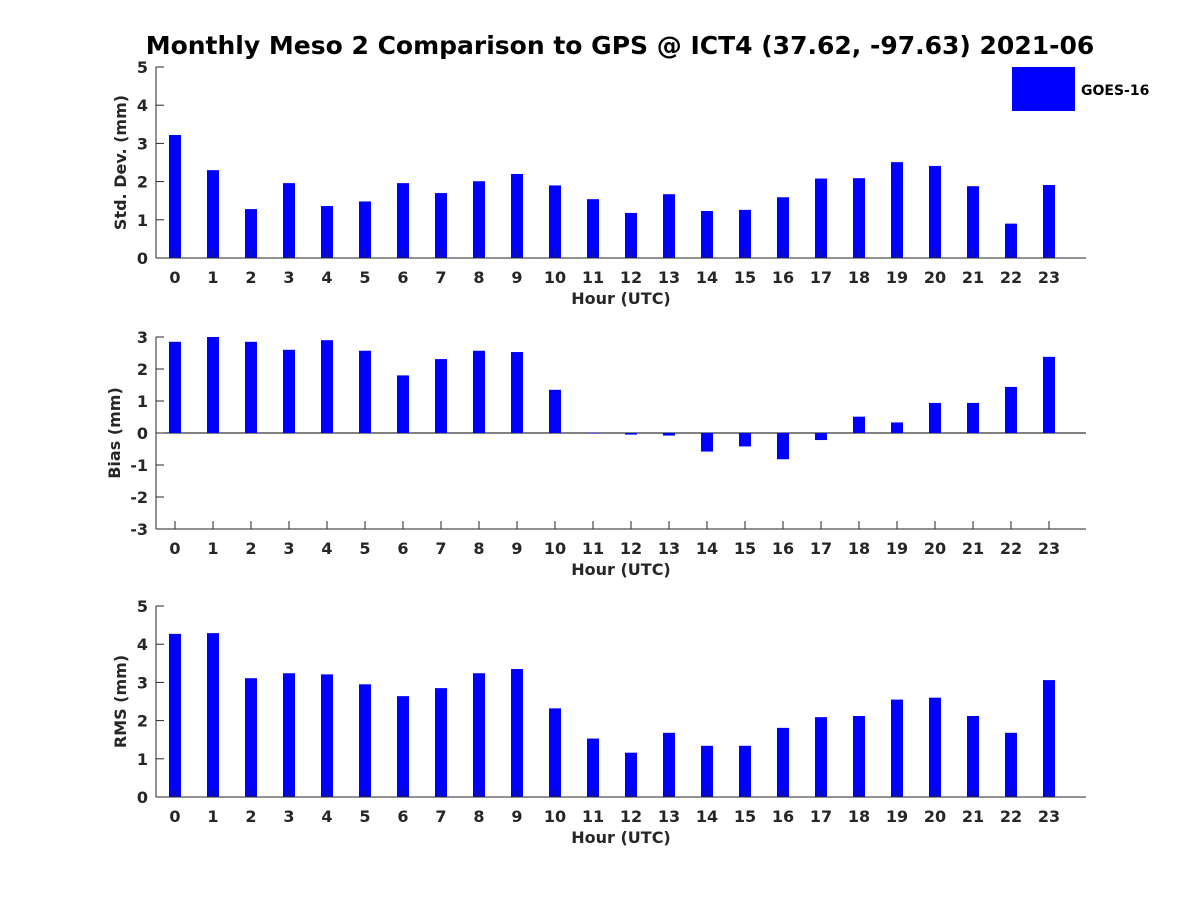 The image size is (1200, 900). I want to click on x-tick-label: 21, so click(973, 816).